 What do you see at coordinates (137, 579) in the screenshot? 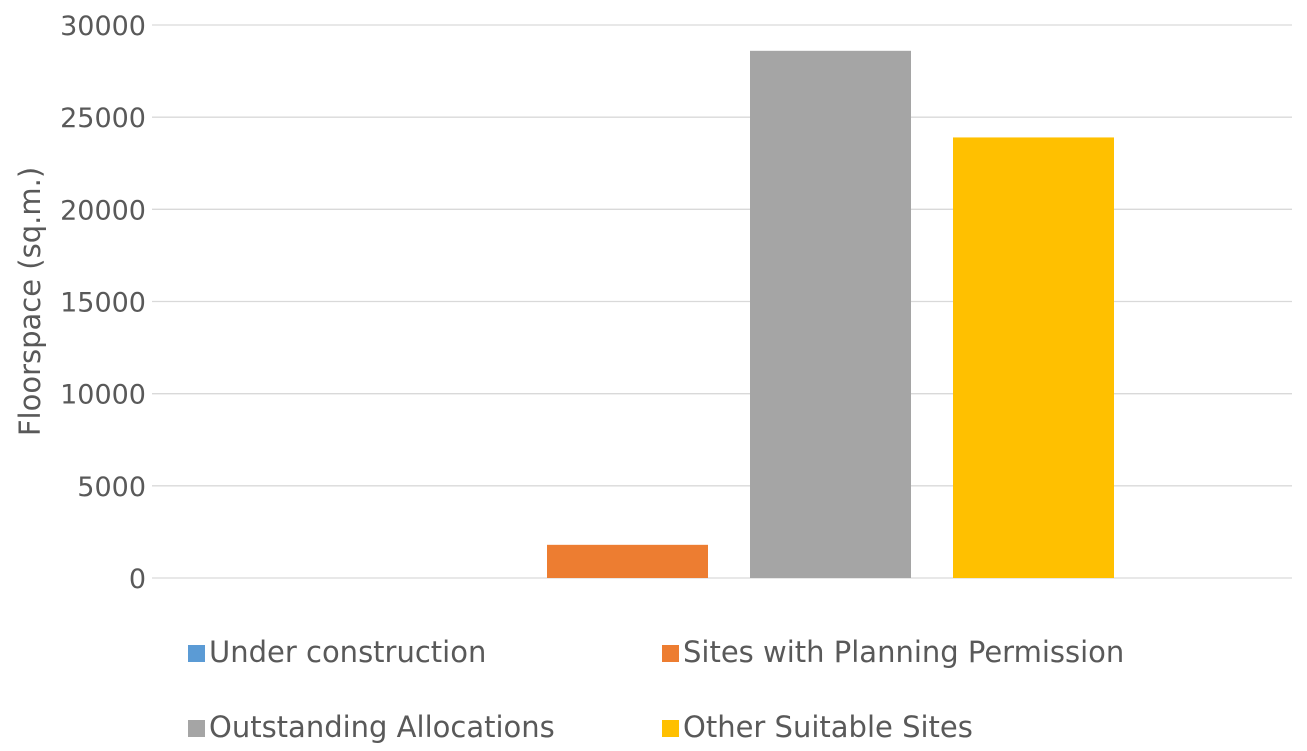
I see `y-tick-label: 0` at bounding box center [137, 579].